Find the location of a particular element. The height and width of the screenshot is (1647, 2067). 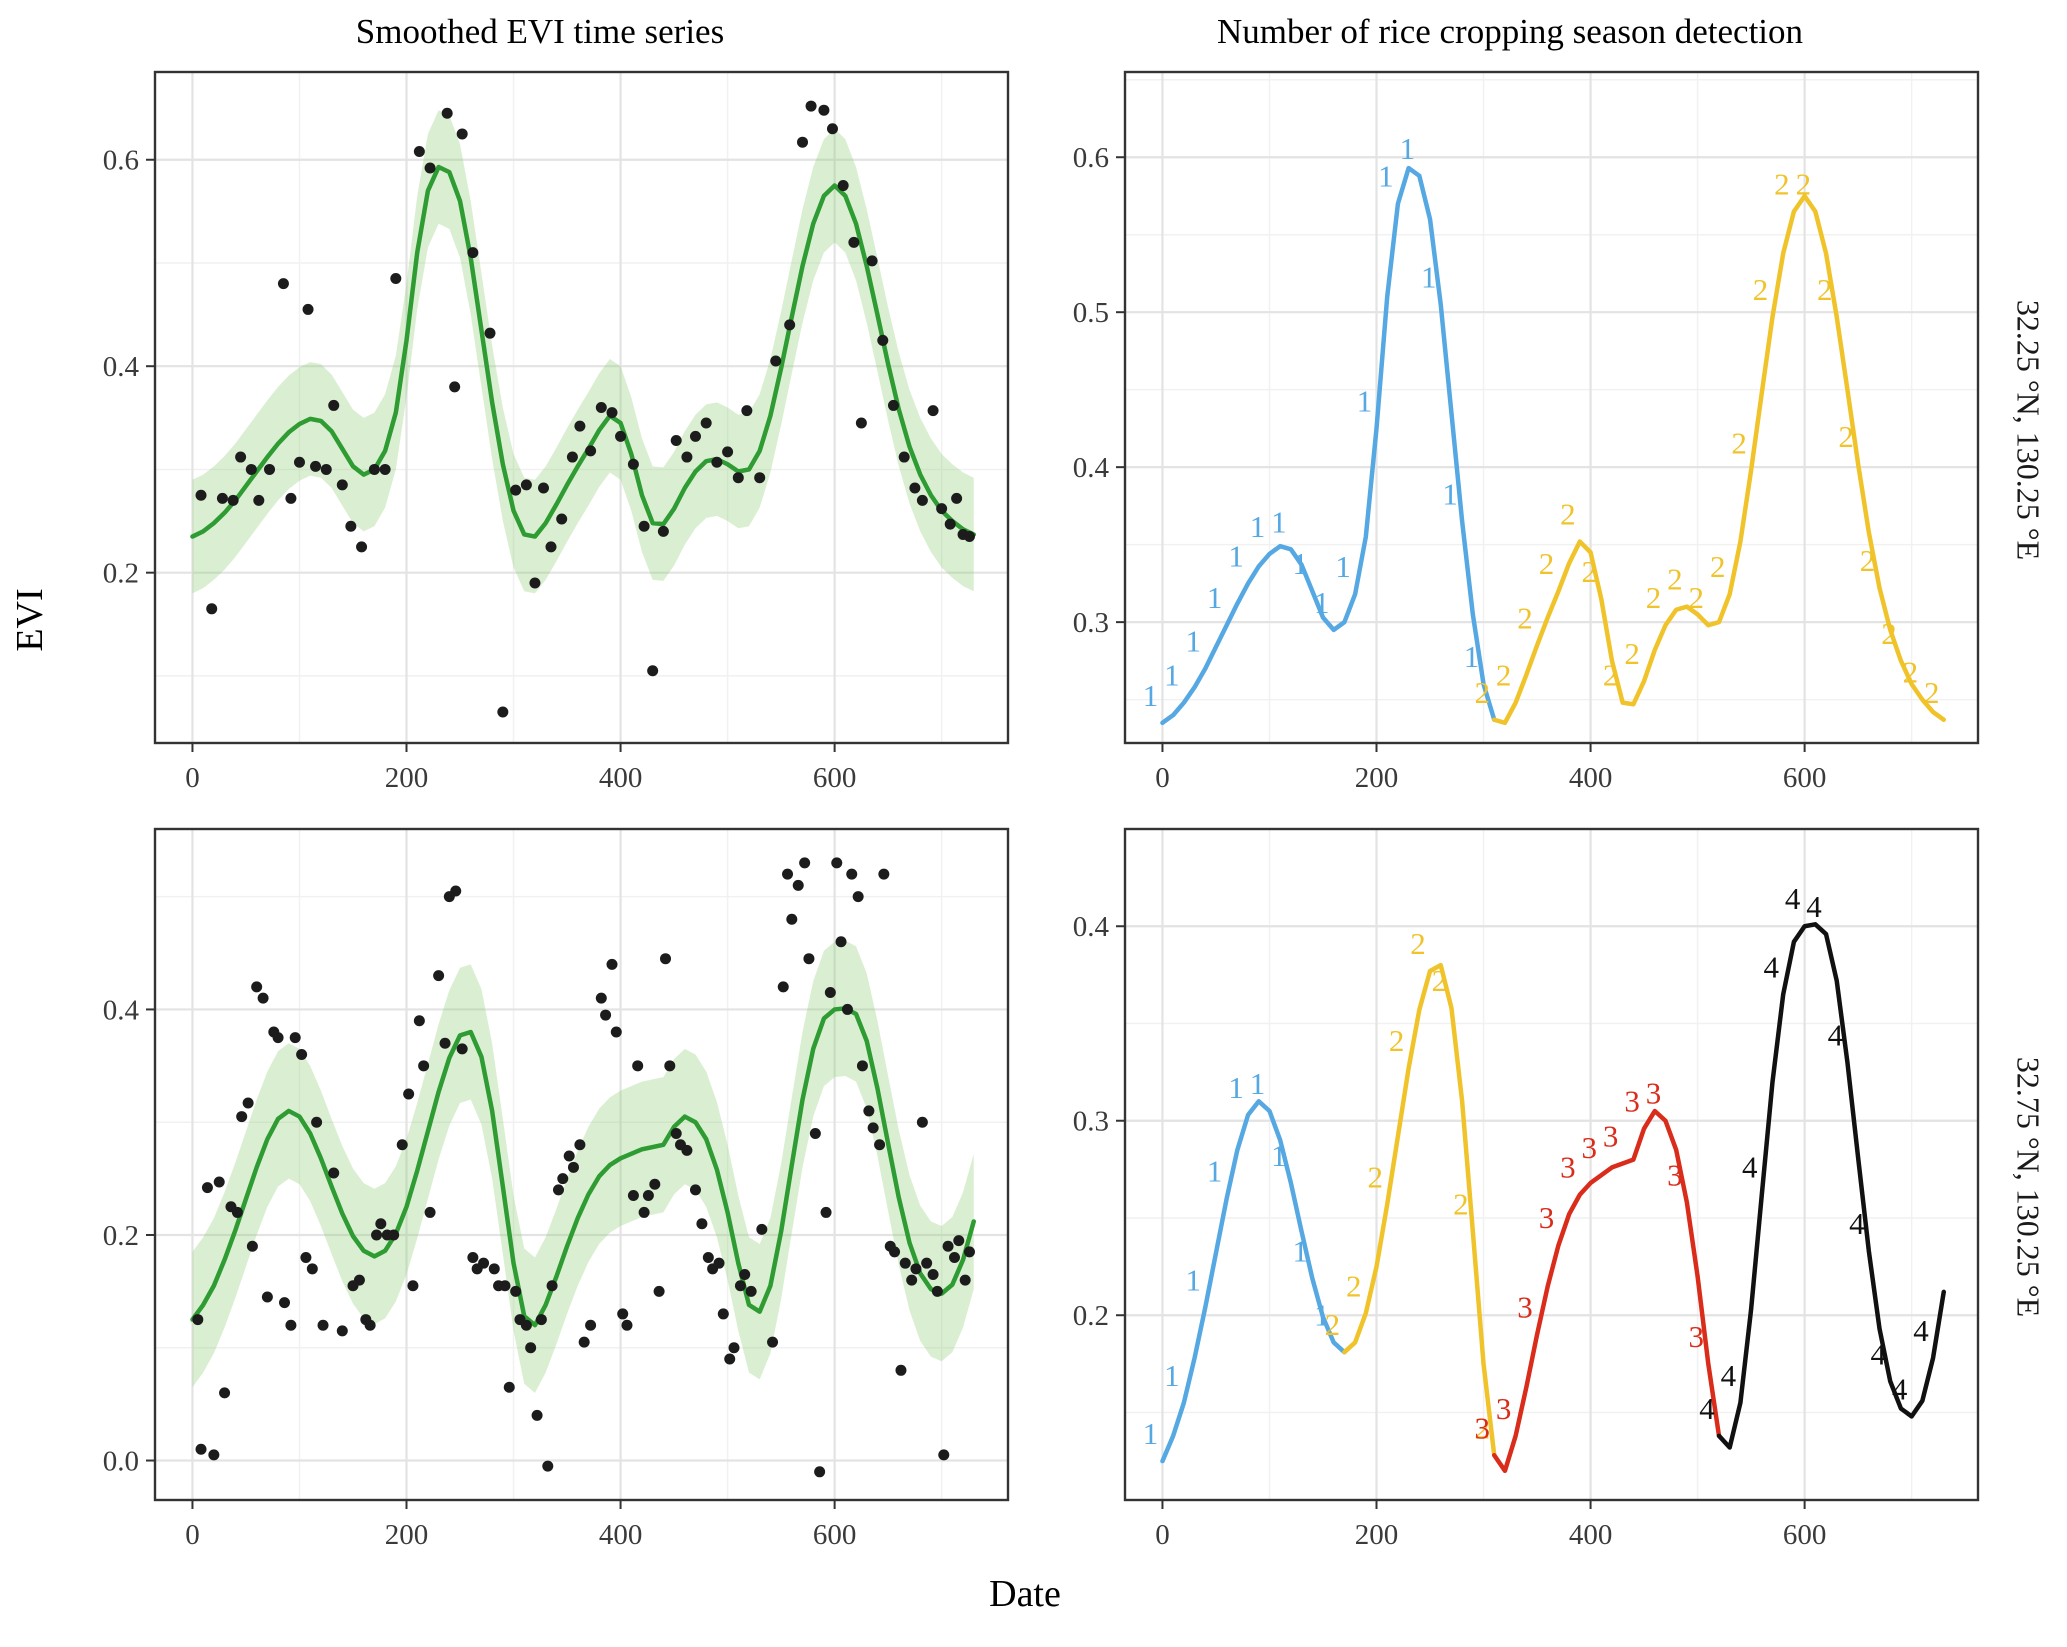

x-axis-title: Date is located at coordinates (1025, 1594).